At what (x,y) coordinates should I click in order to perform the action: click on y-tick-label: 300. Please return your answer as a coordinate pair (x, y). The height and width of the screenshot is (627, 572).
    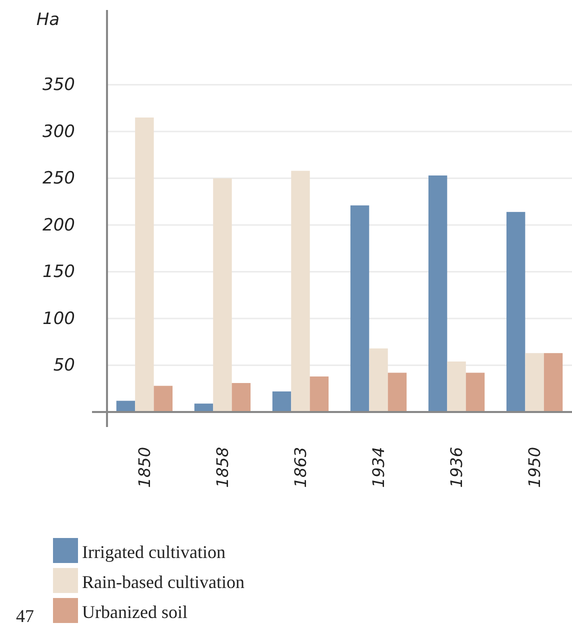
    Looking at the image, I should click on (58, 132).